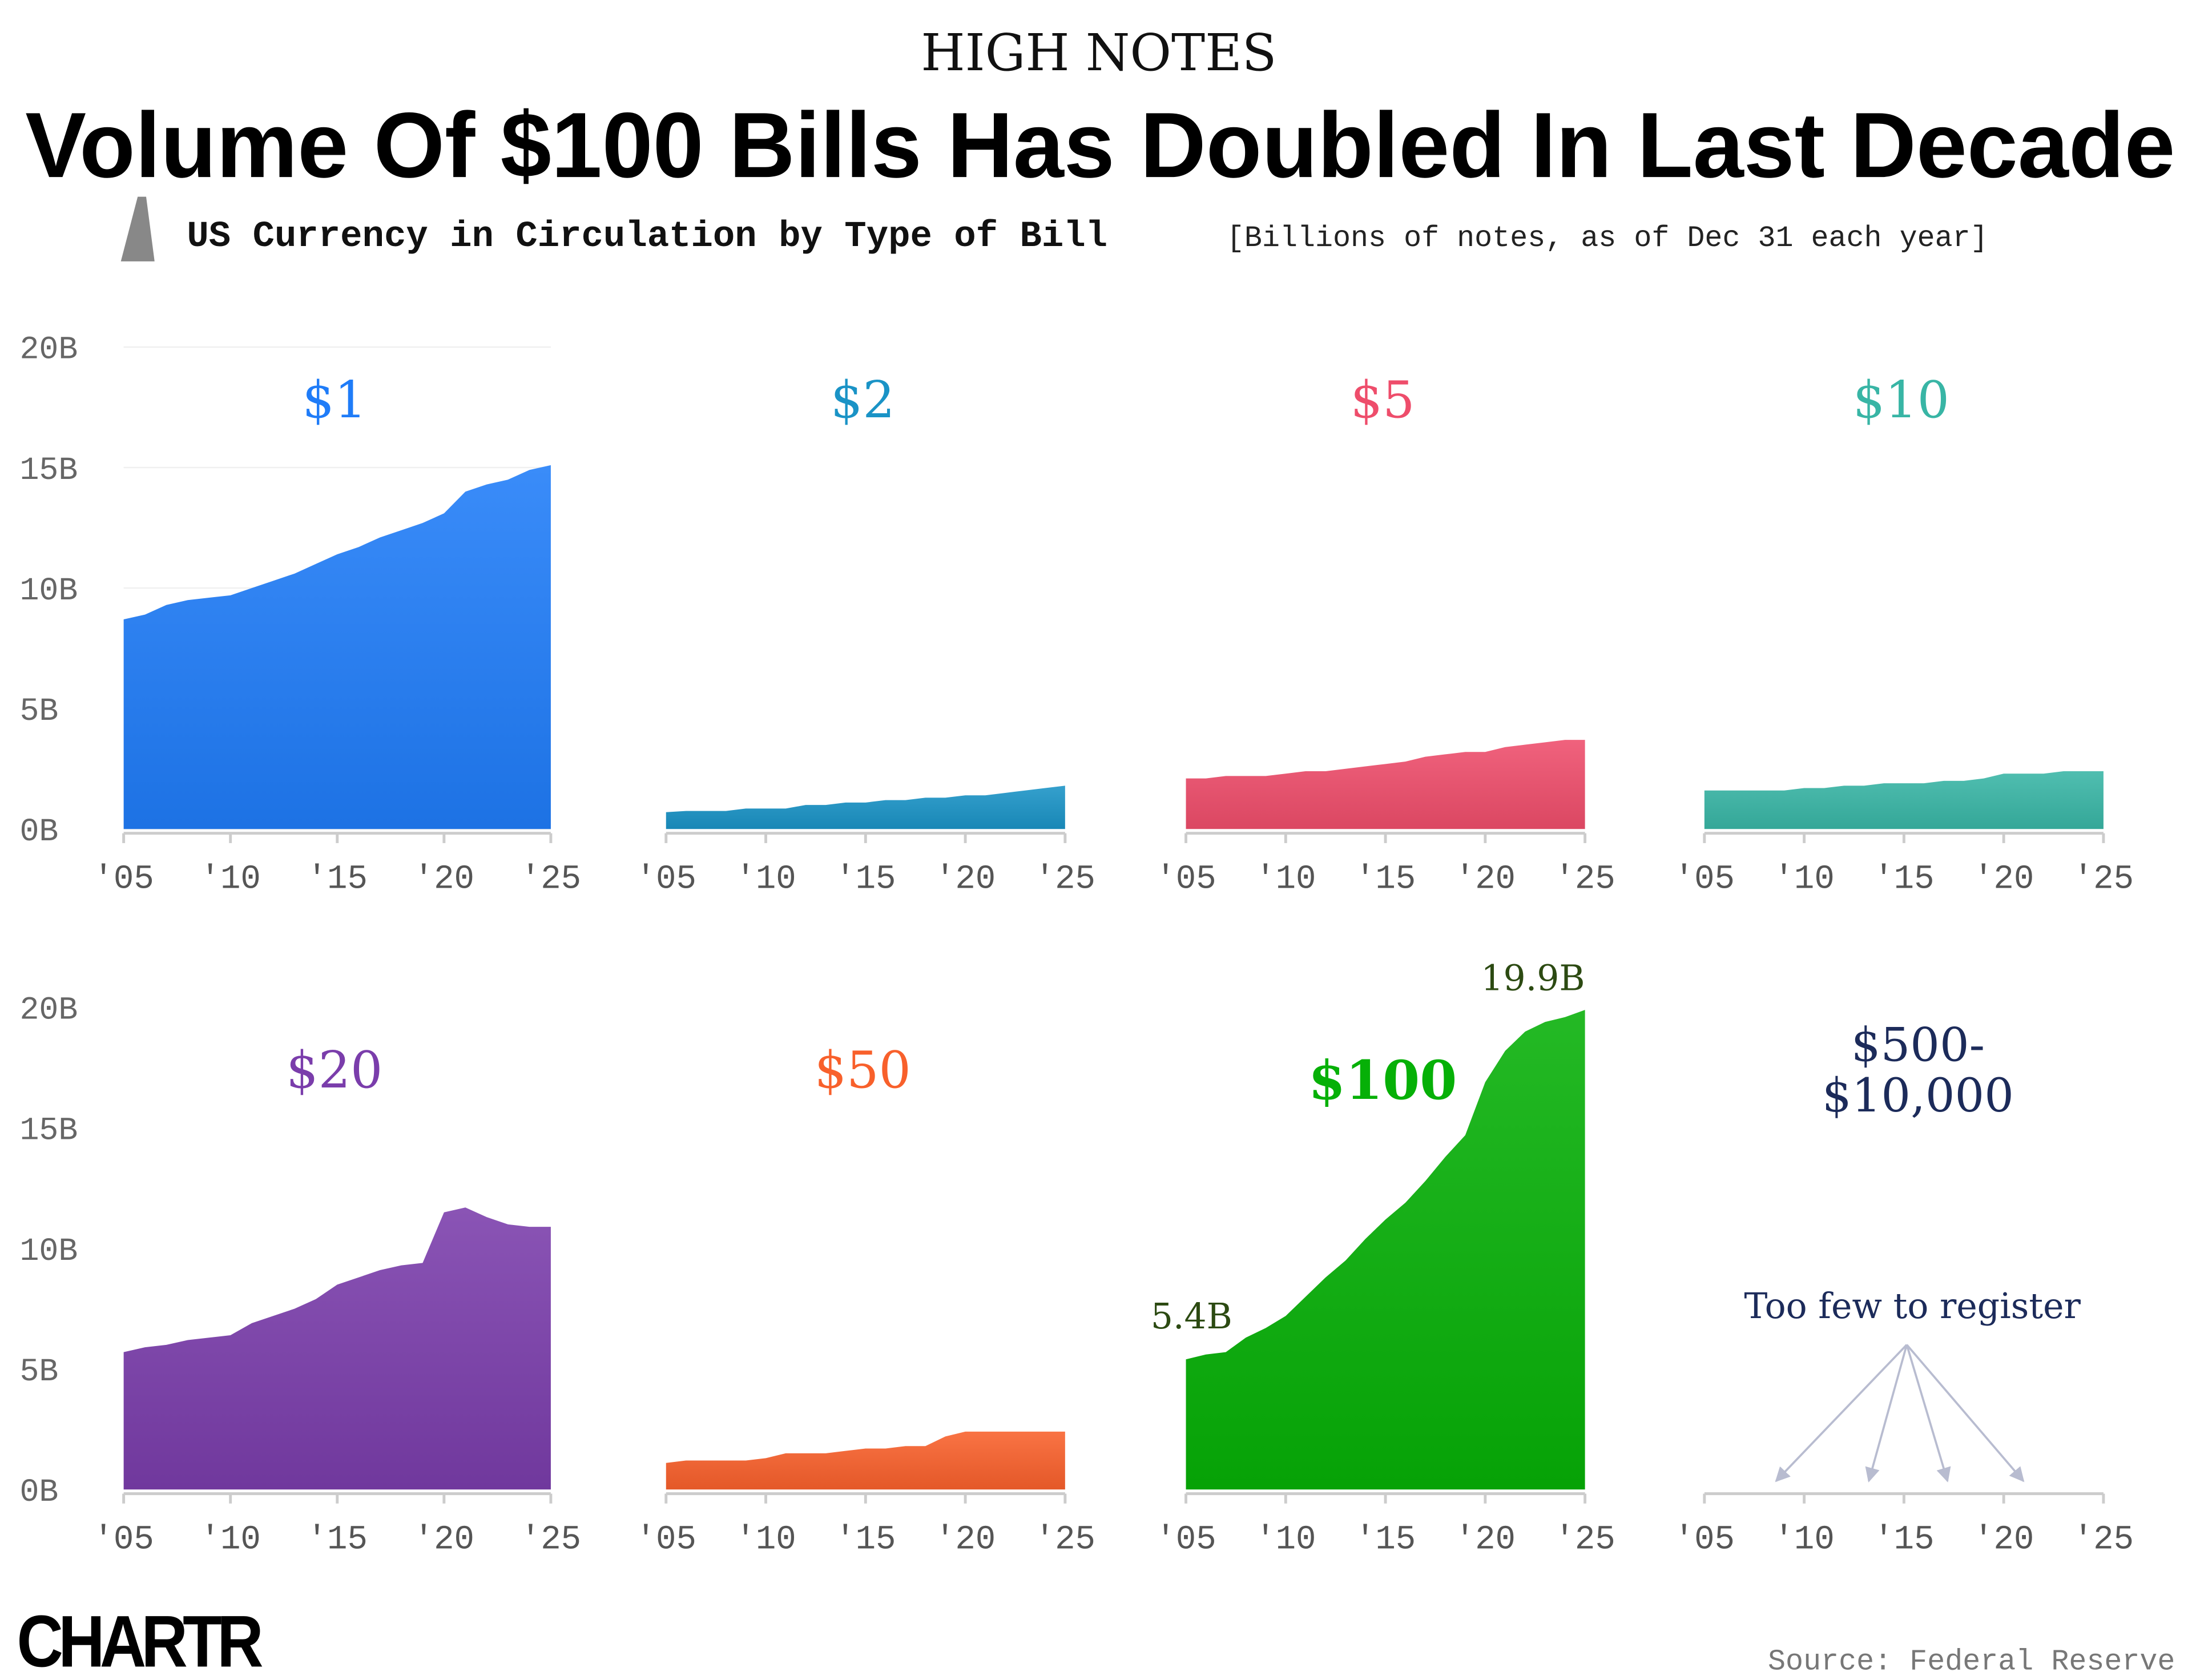  Describe the element at coordinates (1918, 1096) in the screenshot. I see `panel-title: $10,000` at that location.